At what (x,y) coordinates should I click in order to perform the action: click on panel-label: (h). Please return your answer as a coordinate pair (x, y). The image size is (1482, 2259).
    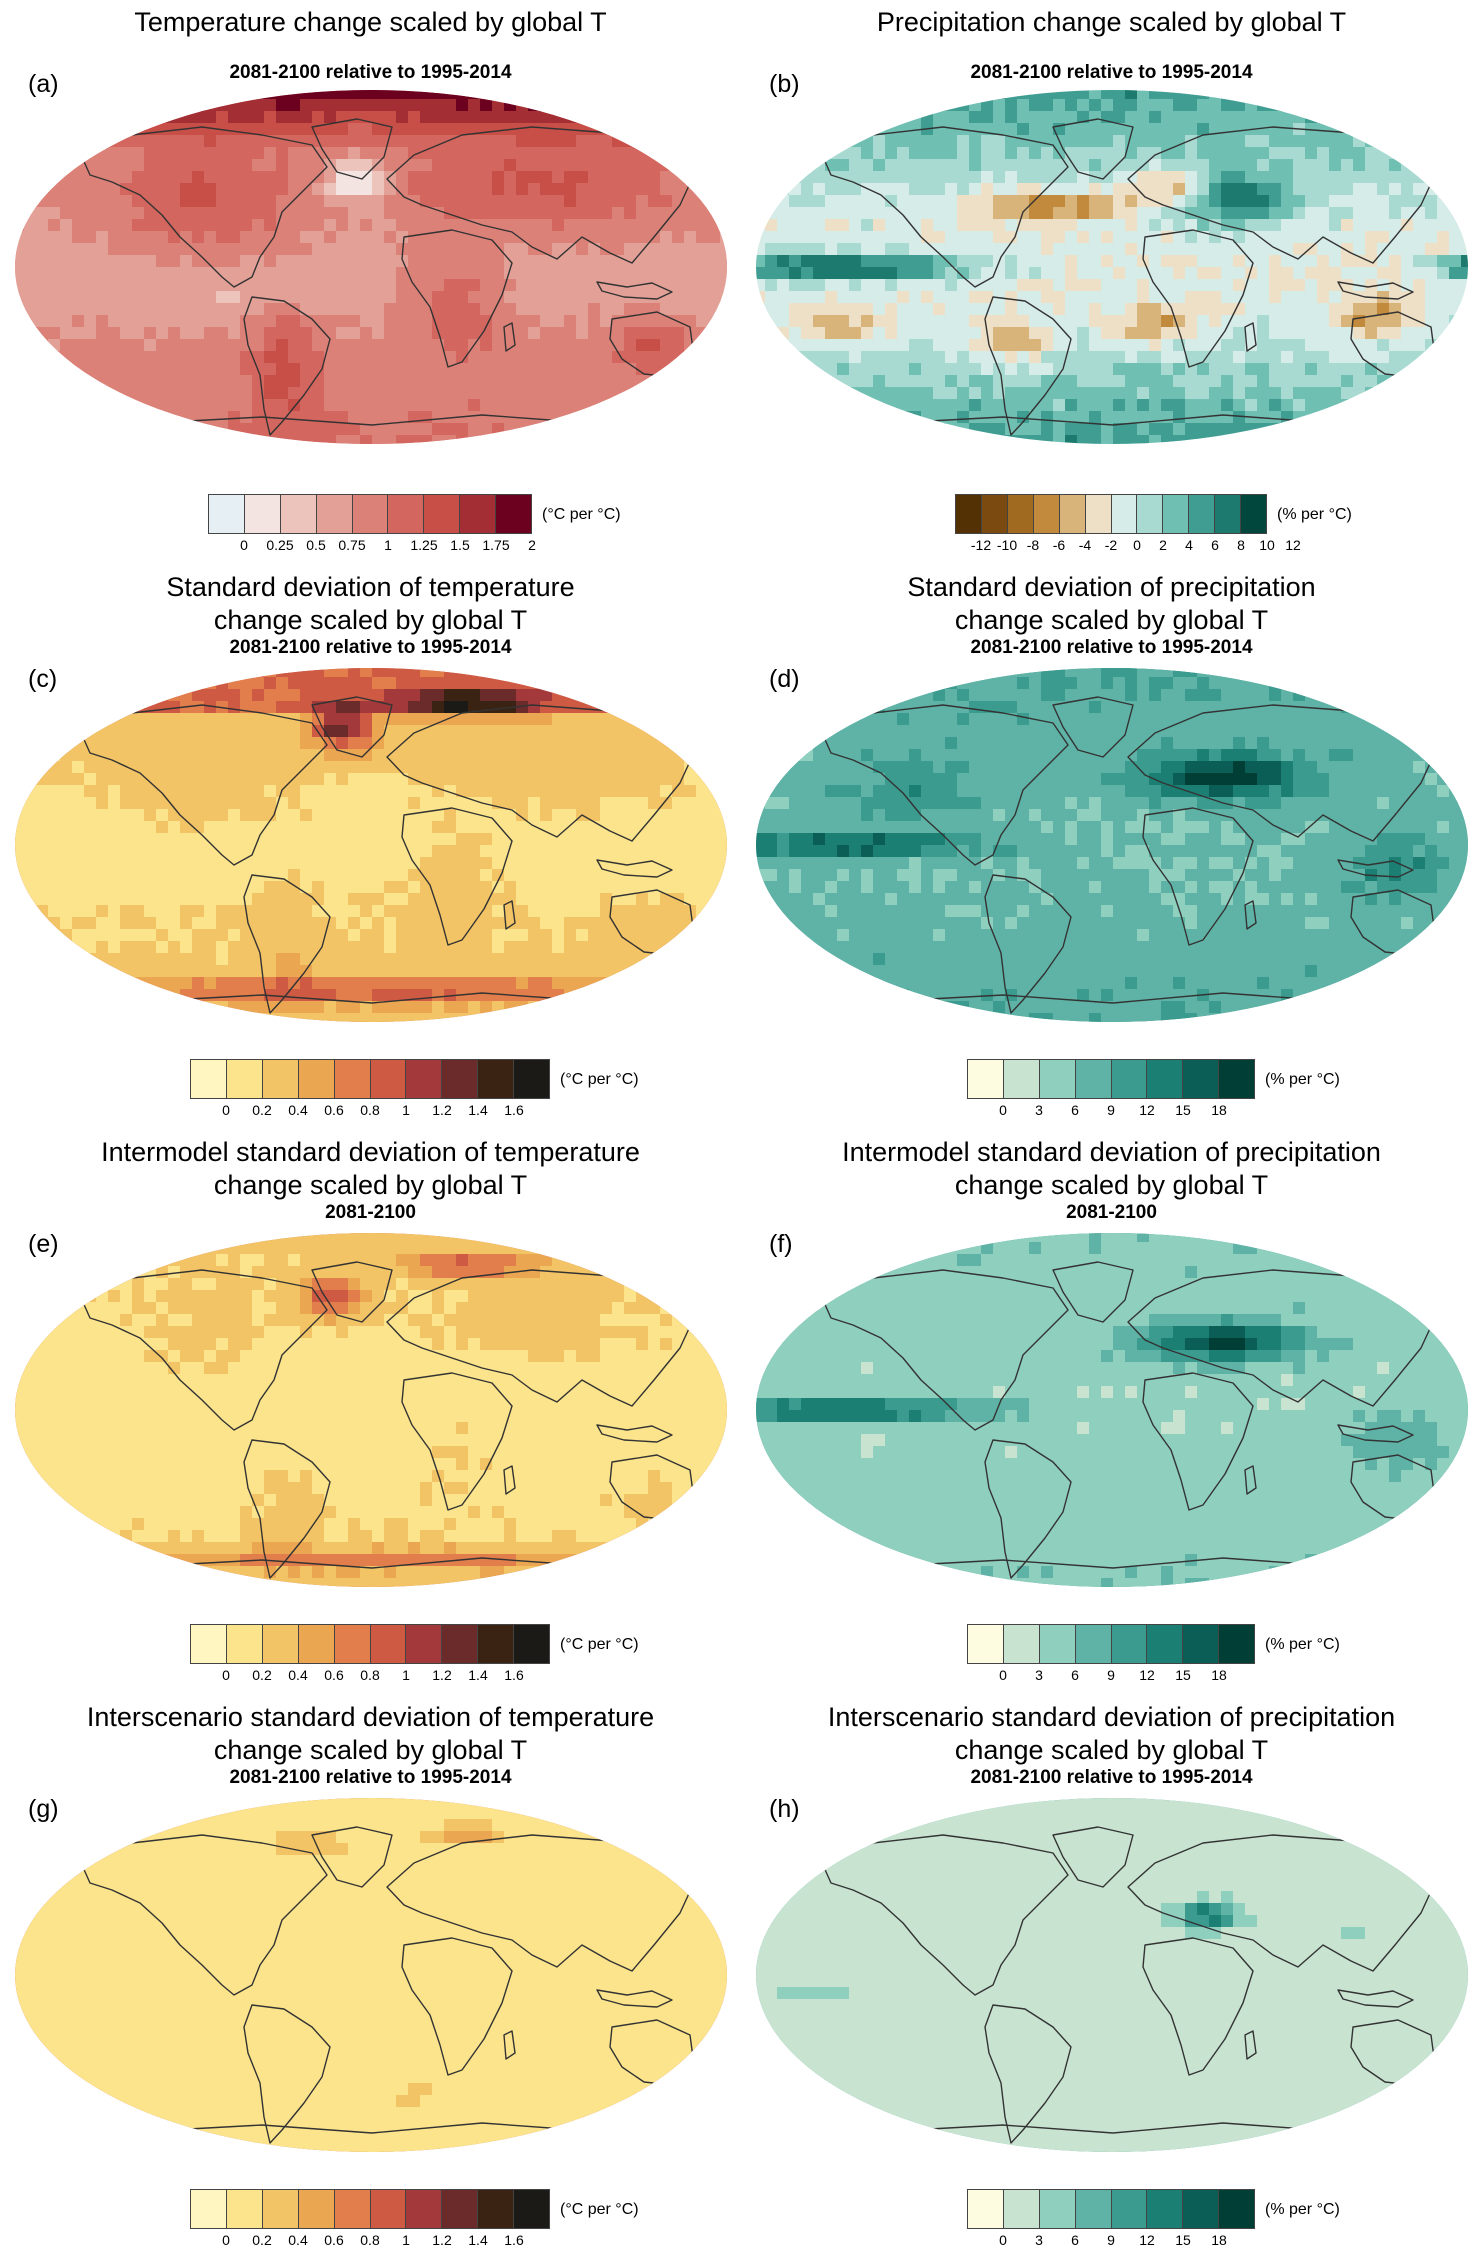
    Looking at the image, I should click on (784, 1809).